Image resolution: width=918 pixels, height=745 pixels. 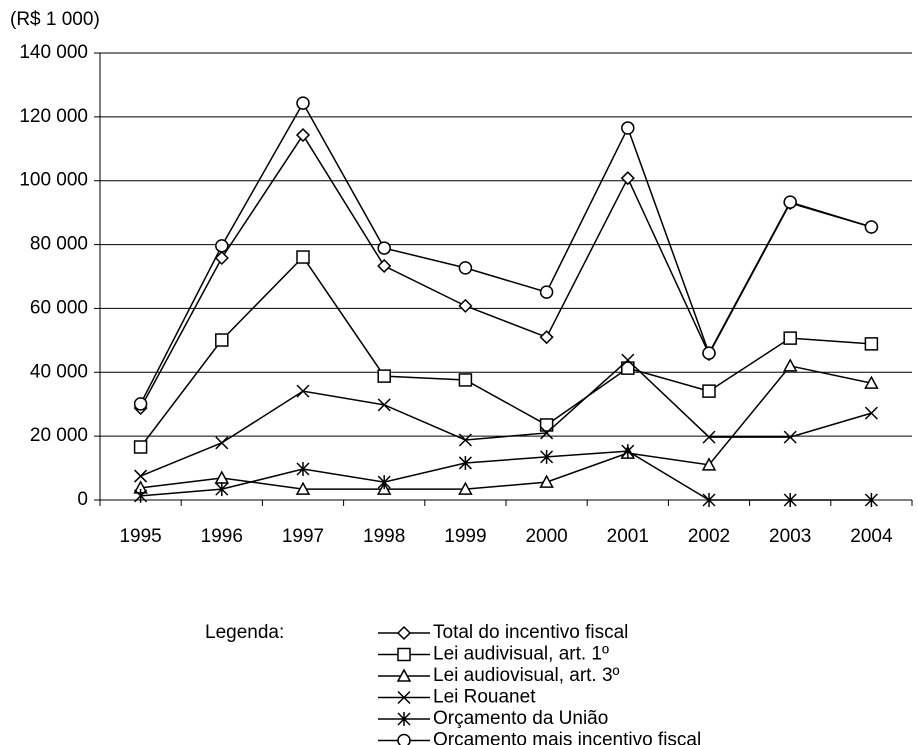 What do you see at coordinates (59, 435) in the screenshot?
I see `y-tick-label: 20 000` at bounding box center [59, 435].